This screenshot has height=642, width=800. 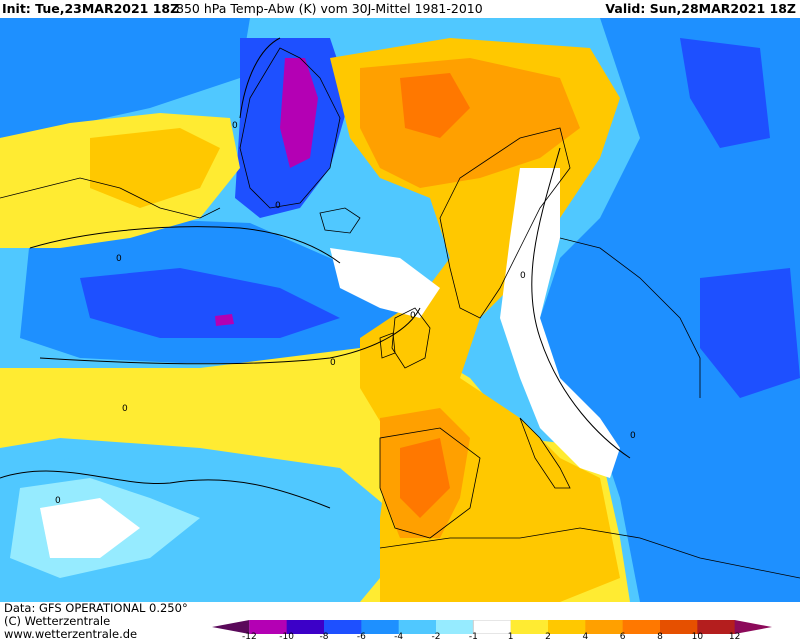 What do you see at coordinates (545, 453) in the screenshot?
I see `coastline-italy` at bounding box center [545, 453].